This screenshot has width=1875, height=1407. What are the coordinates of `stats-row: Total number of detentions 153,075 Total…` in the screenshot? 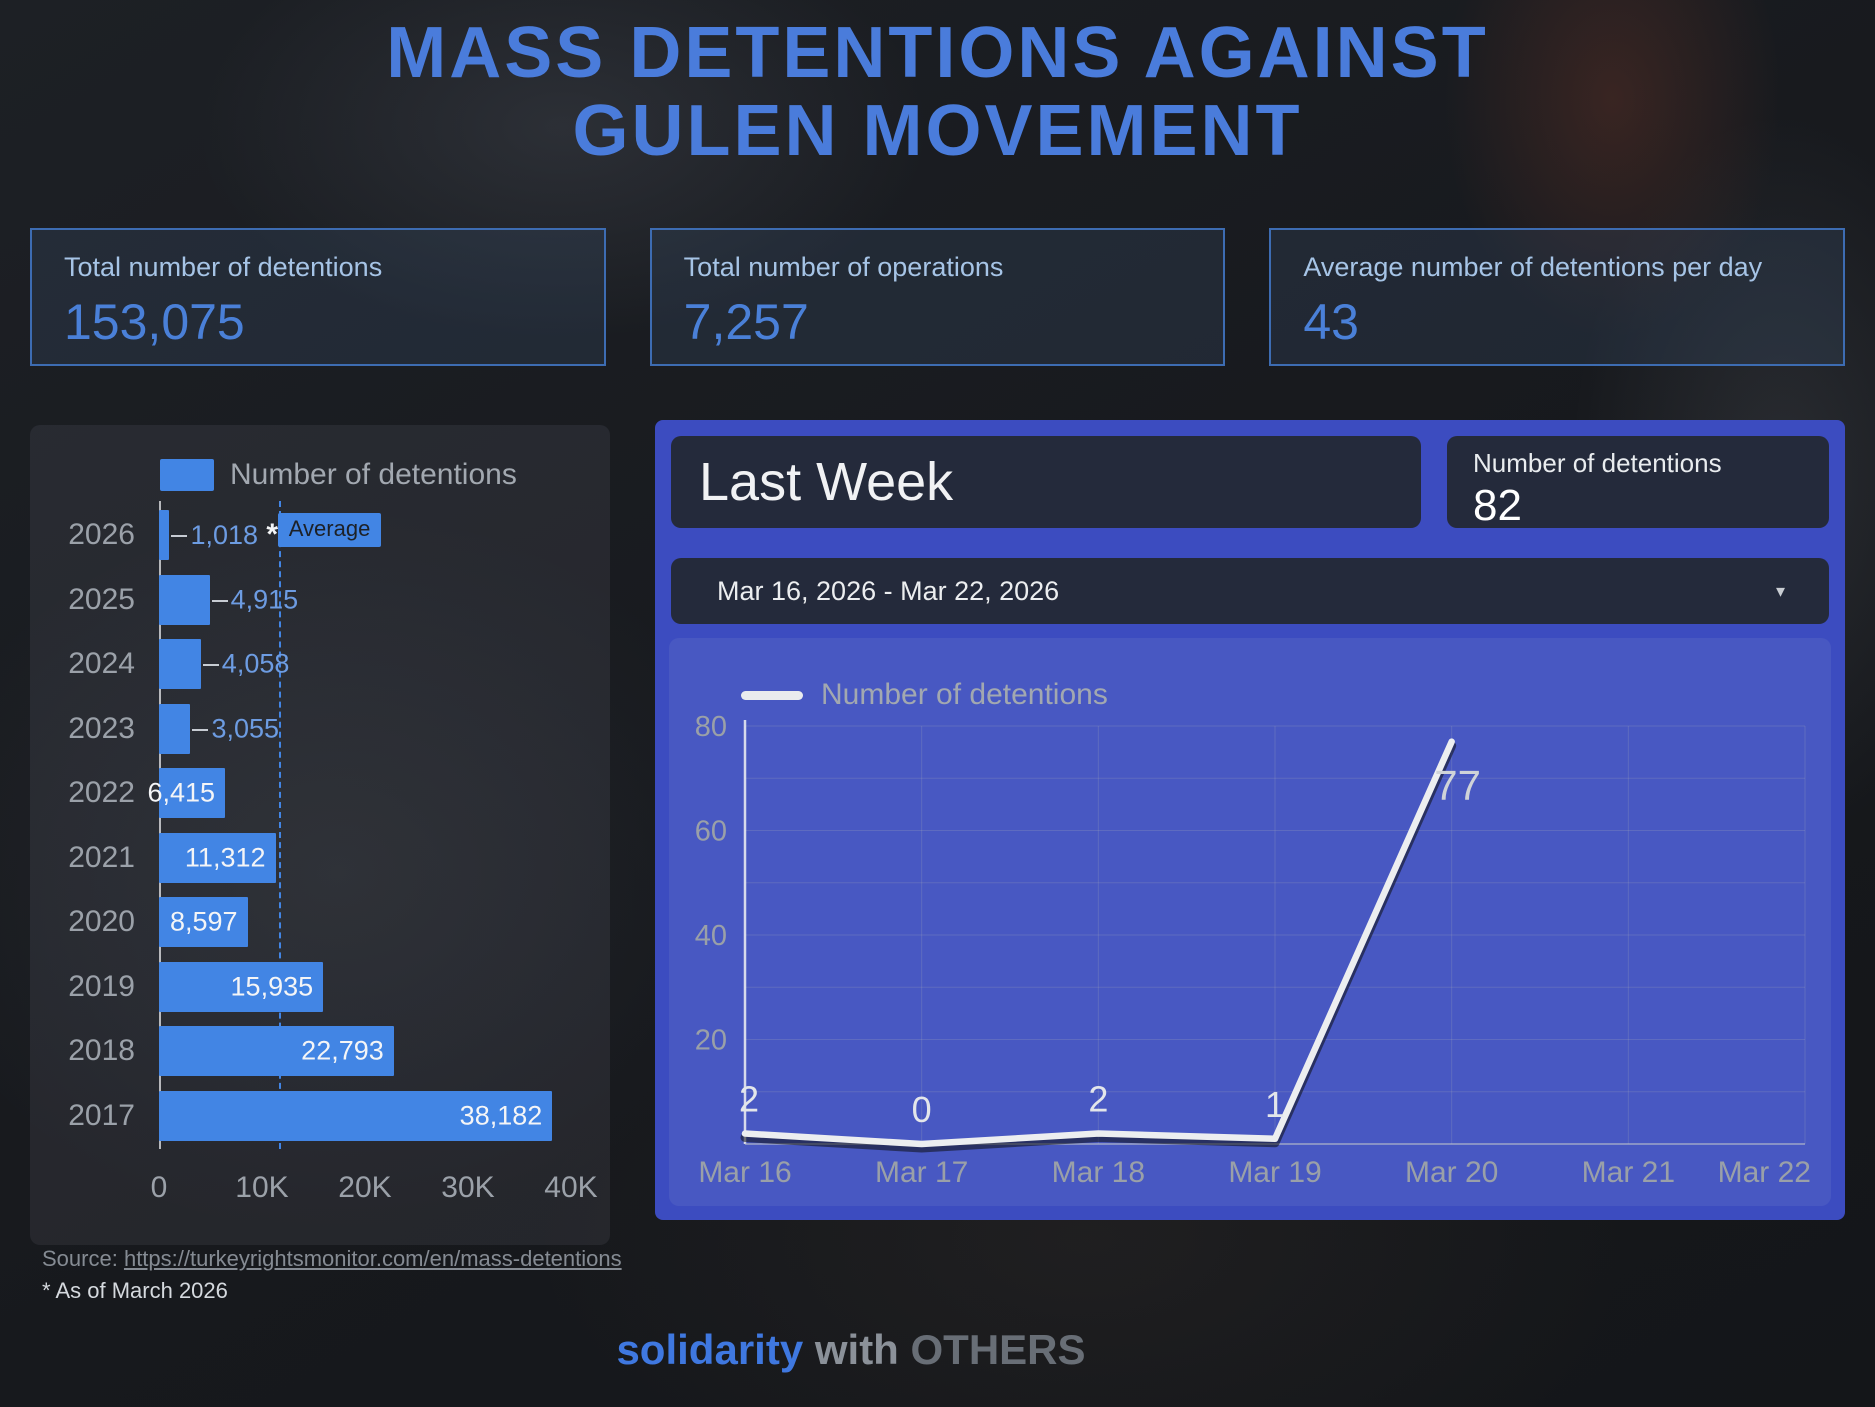 It's located at (938, 297).